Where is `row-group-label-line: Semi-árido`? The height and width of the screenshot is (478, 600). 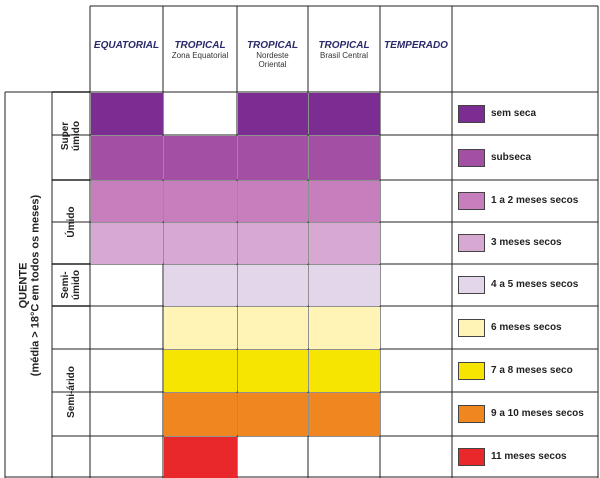
row-group-label-line: Semi-árido is located at coordinates (71, 392).